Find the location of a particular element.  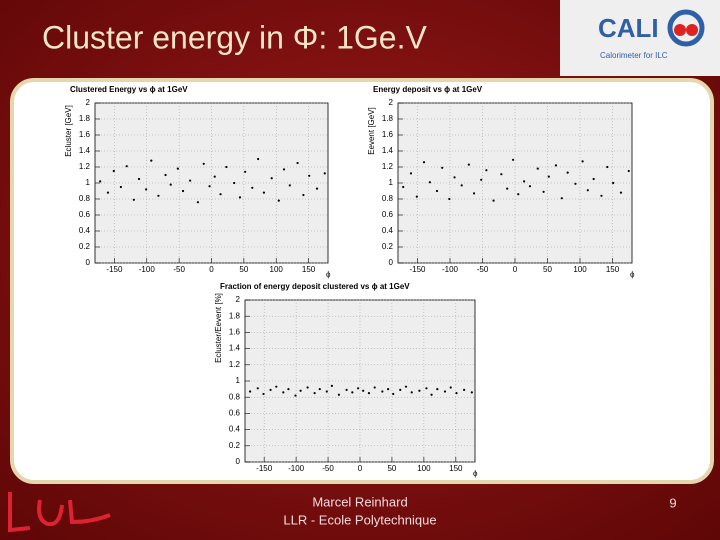

y-tick-label: 1.8 is located at coordinates (235, 315).